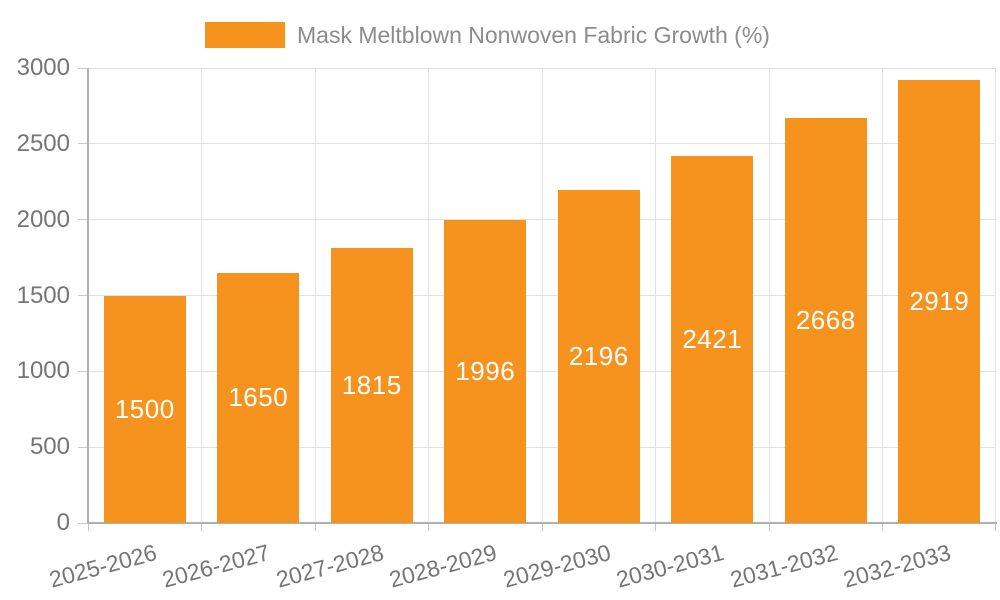 The height and width of the screenshot is (600, 1000). Describe the element at coordinates (43, 295) in the screenshot. I see `y-axis-label: 1500` at that location.